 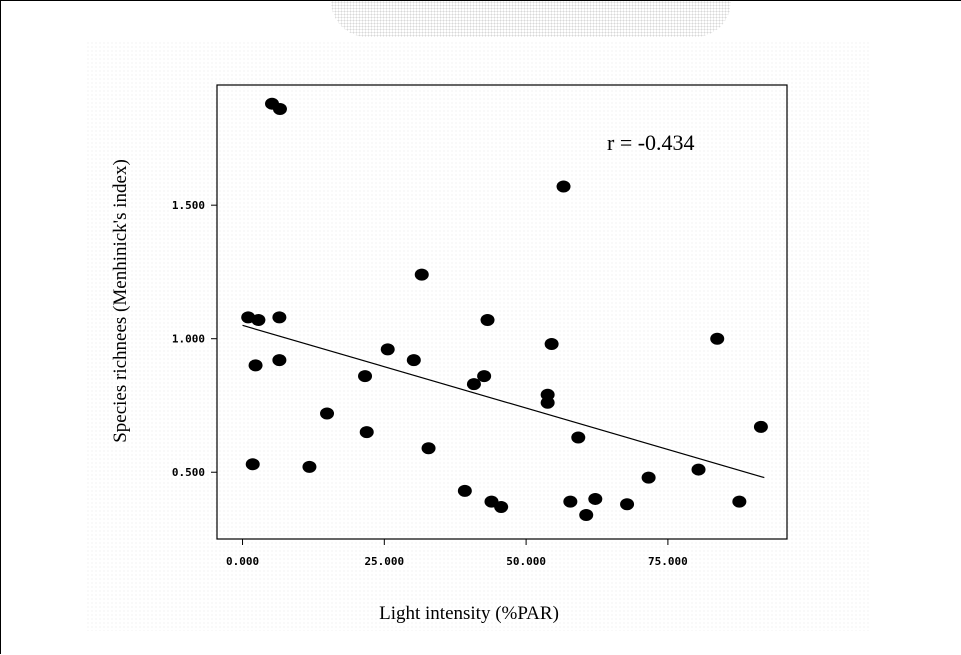 What do you see at coordinates (384, 561) in the screenshot?
I see `x-tick-label: 25.000` at bounding box center [384, 561].